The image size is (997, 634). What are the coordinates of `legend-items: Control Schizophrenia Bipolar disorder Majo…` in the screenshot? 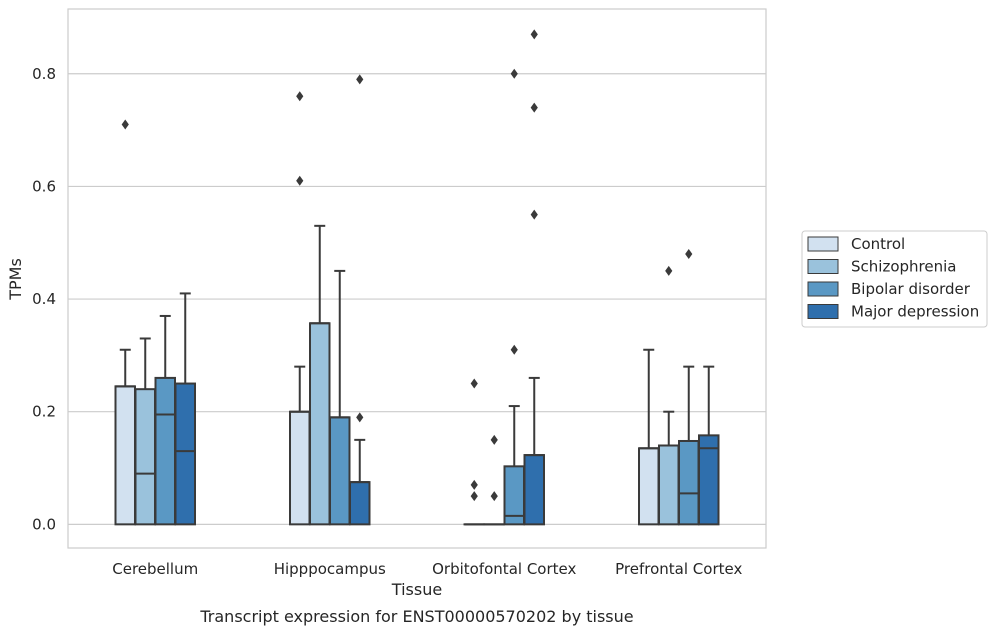 It's located at (893, 278).